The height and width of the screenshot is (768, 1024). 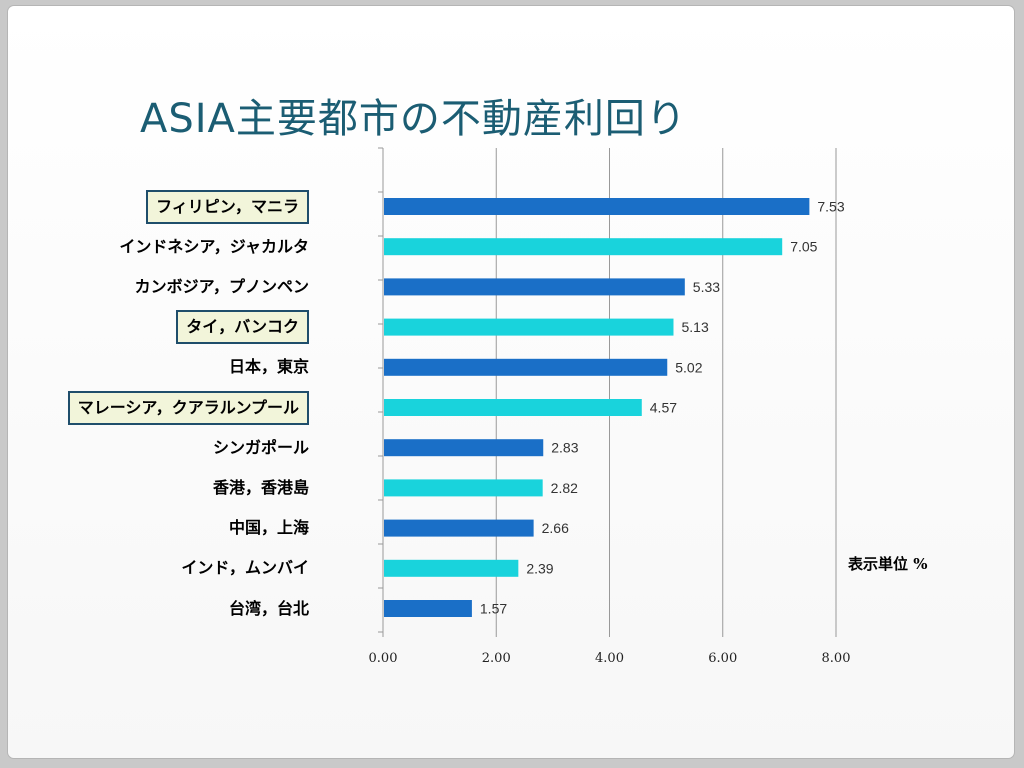 I want to click on x-tick-label: 6.00, so click(x=722, y=658).